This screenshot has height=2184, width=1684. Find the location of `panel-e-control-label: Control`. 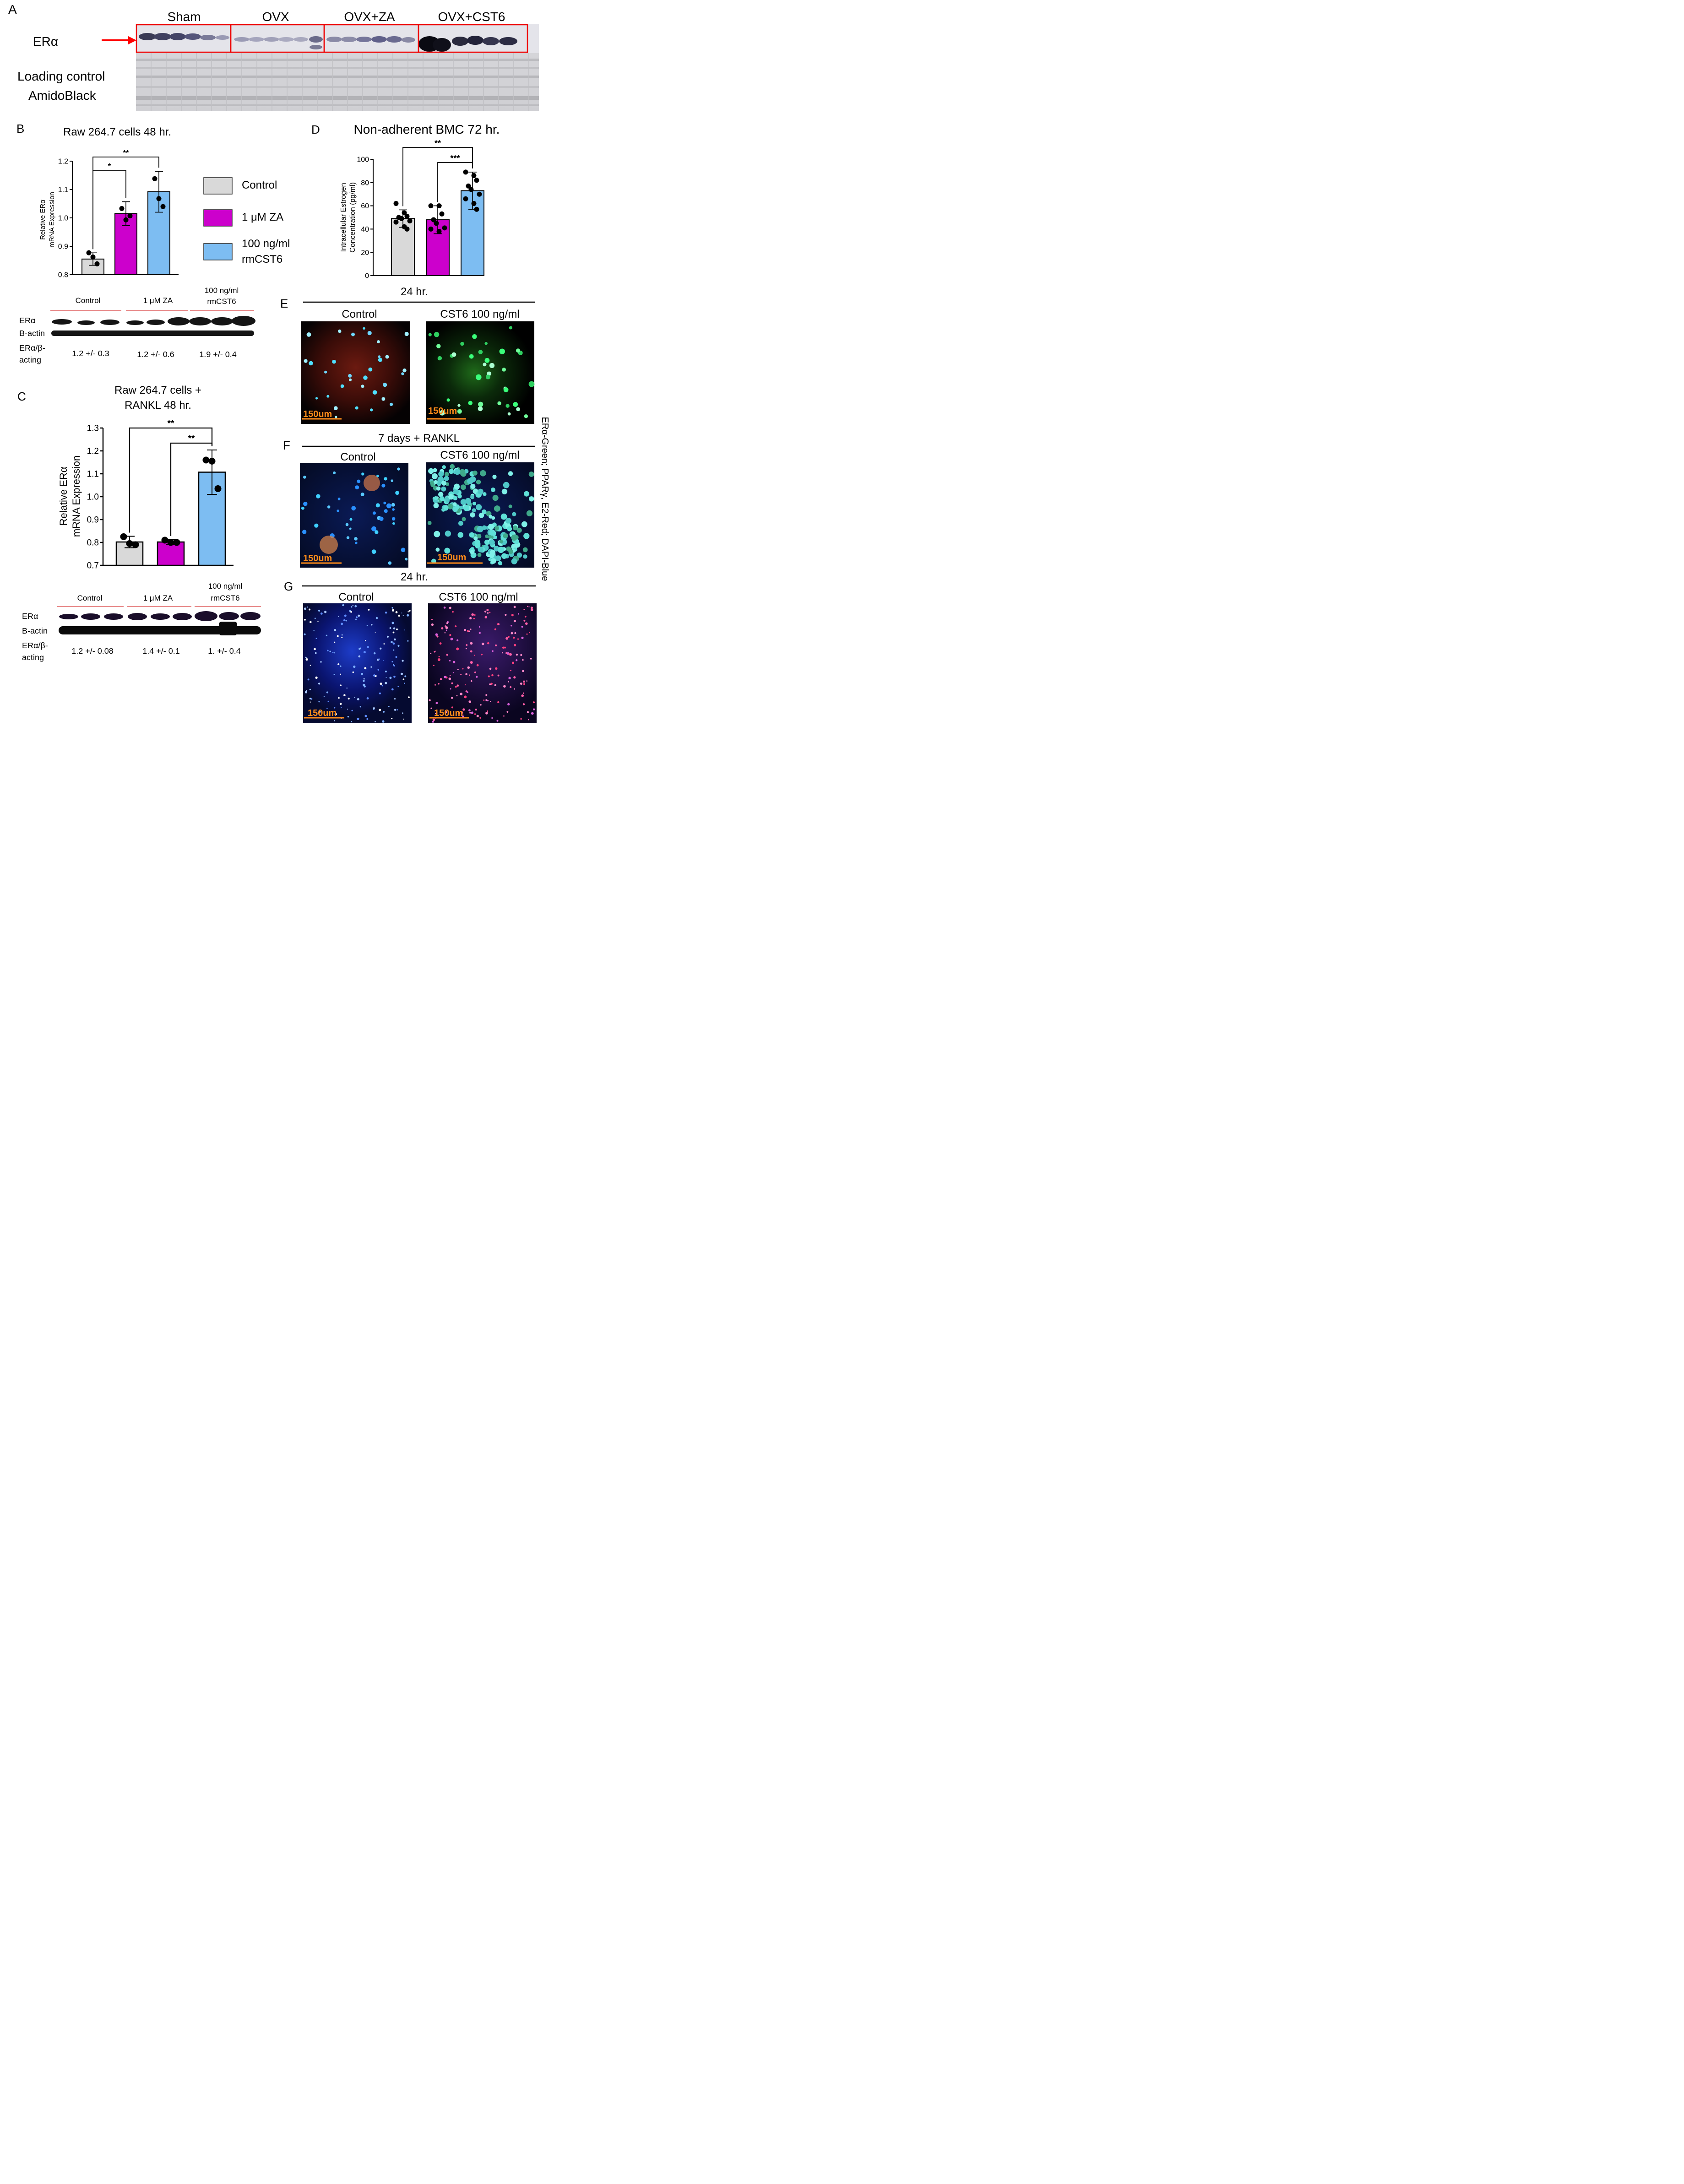

panel-e-control-label: Control is located at coordinates (359, 314).